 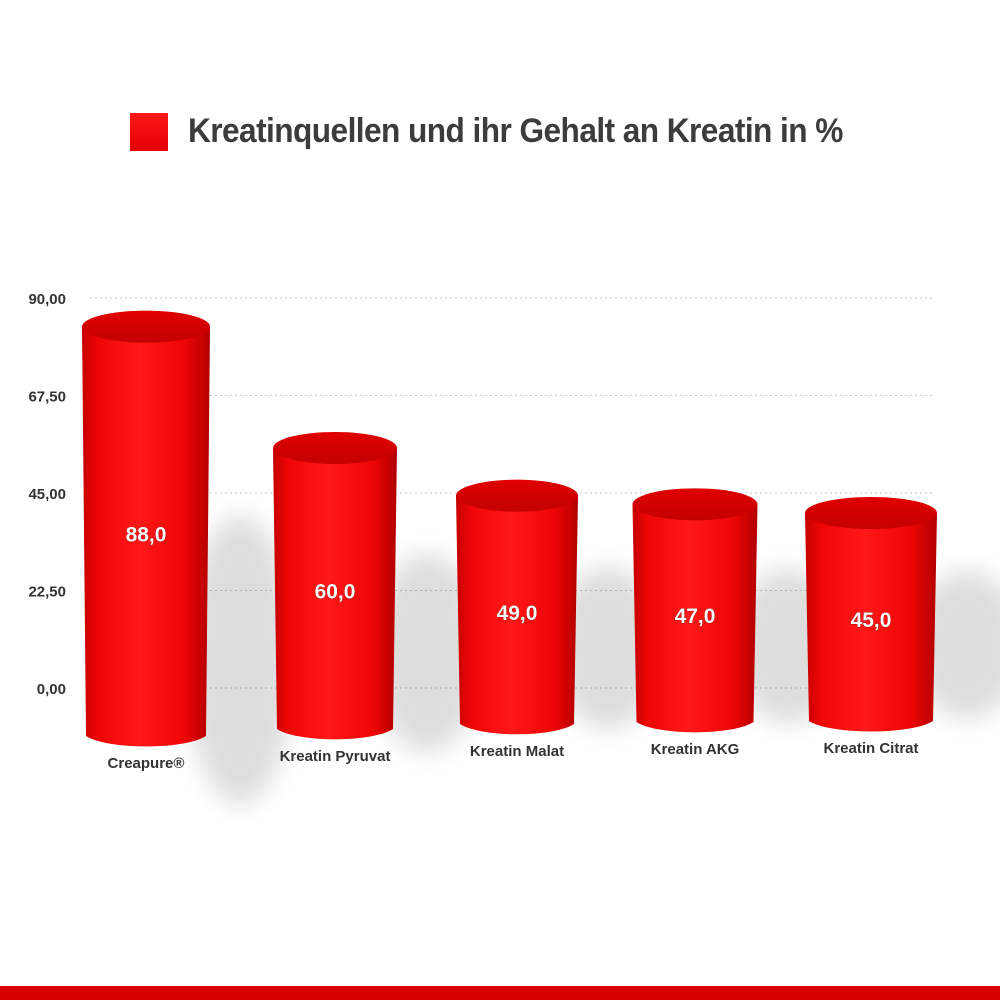 I want to click on y-tick-label: 0,00, so click(x=51, y=689).